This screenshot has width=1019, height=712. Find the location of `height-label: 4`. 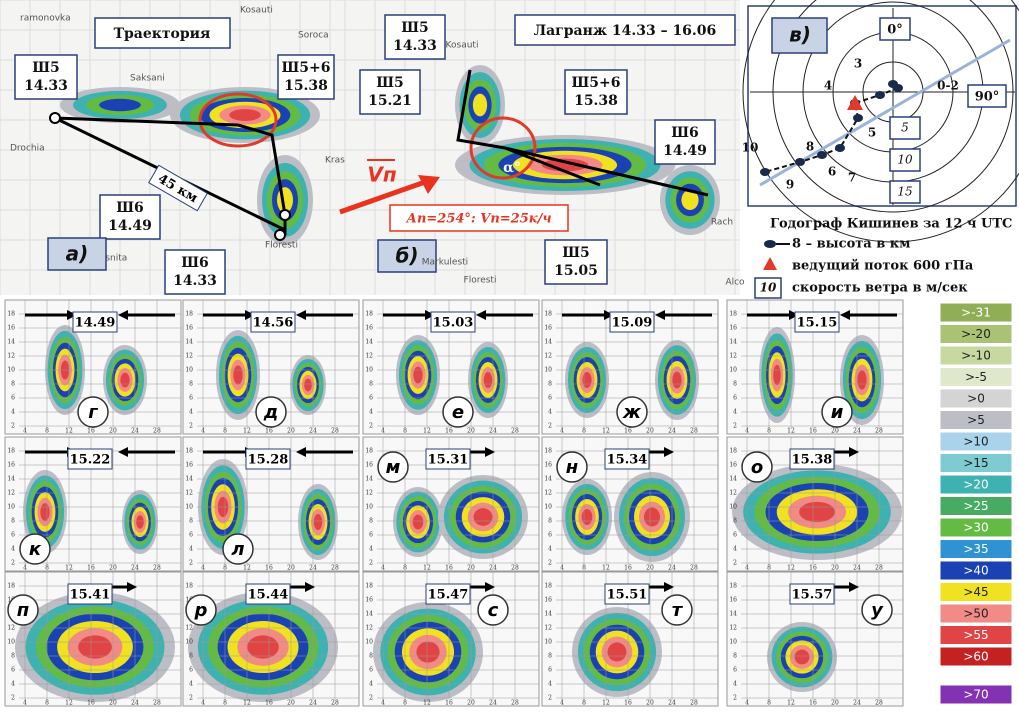

height-label: 4 is located at coordinates (828, 86).